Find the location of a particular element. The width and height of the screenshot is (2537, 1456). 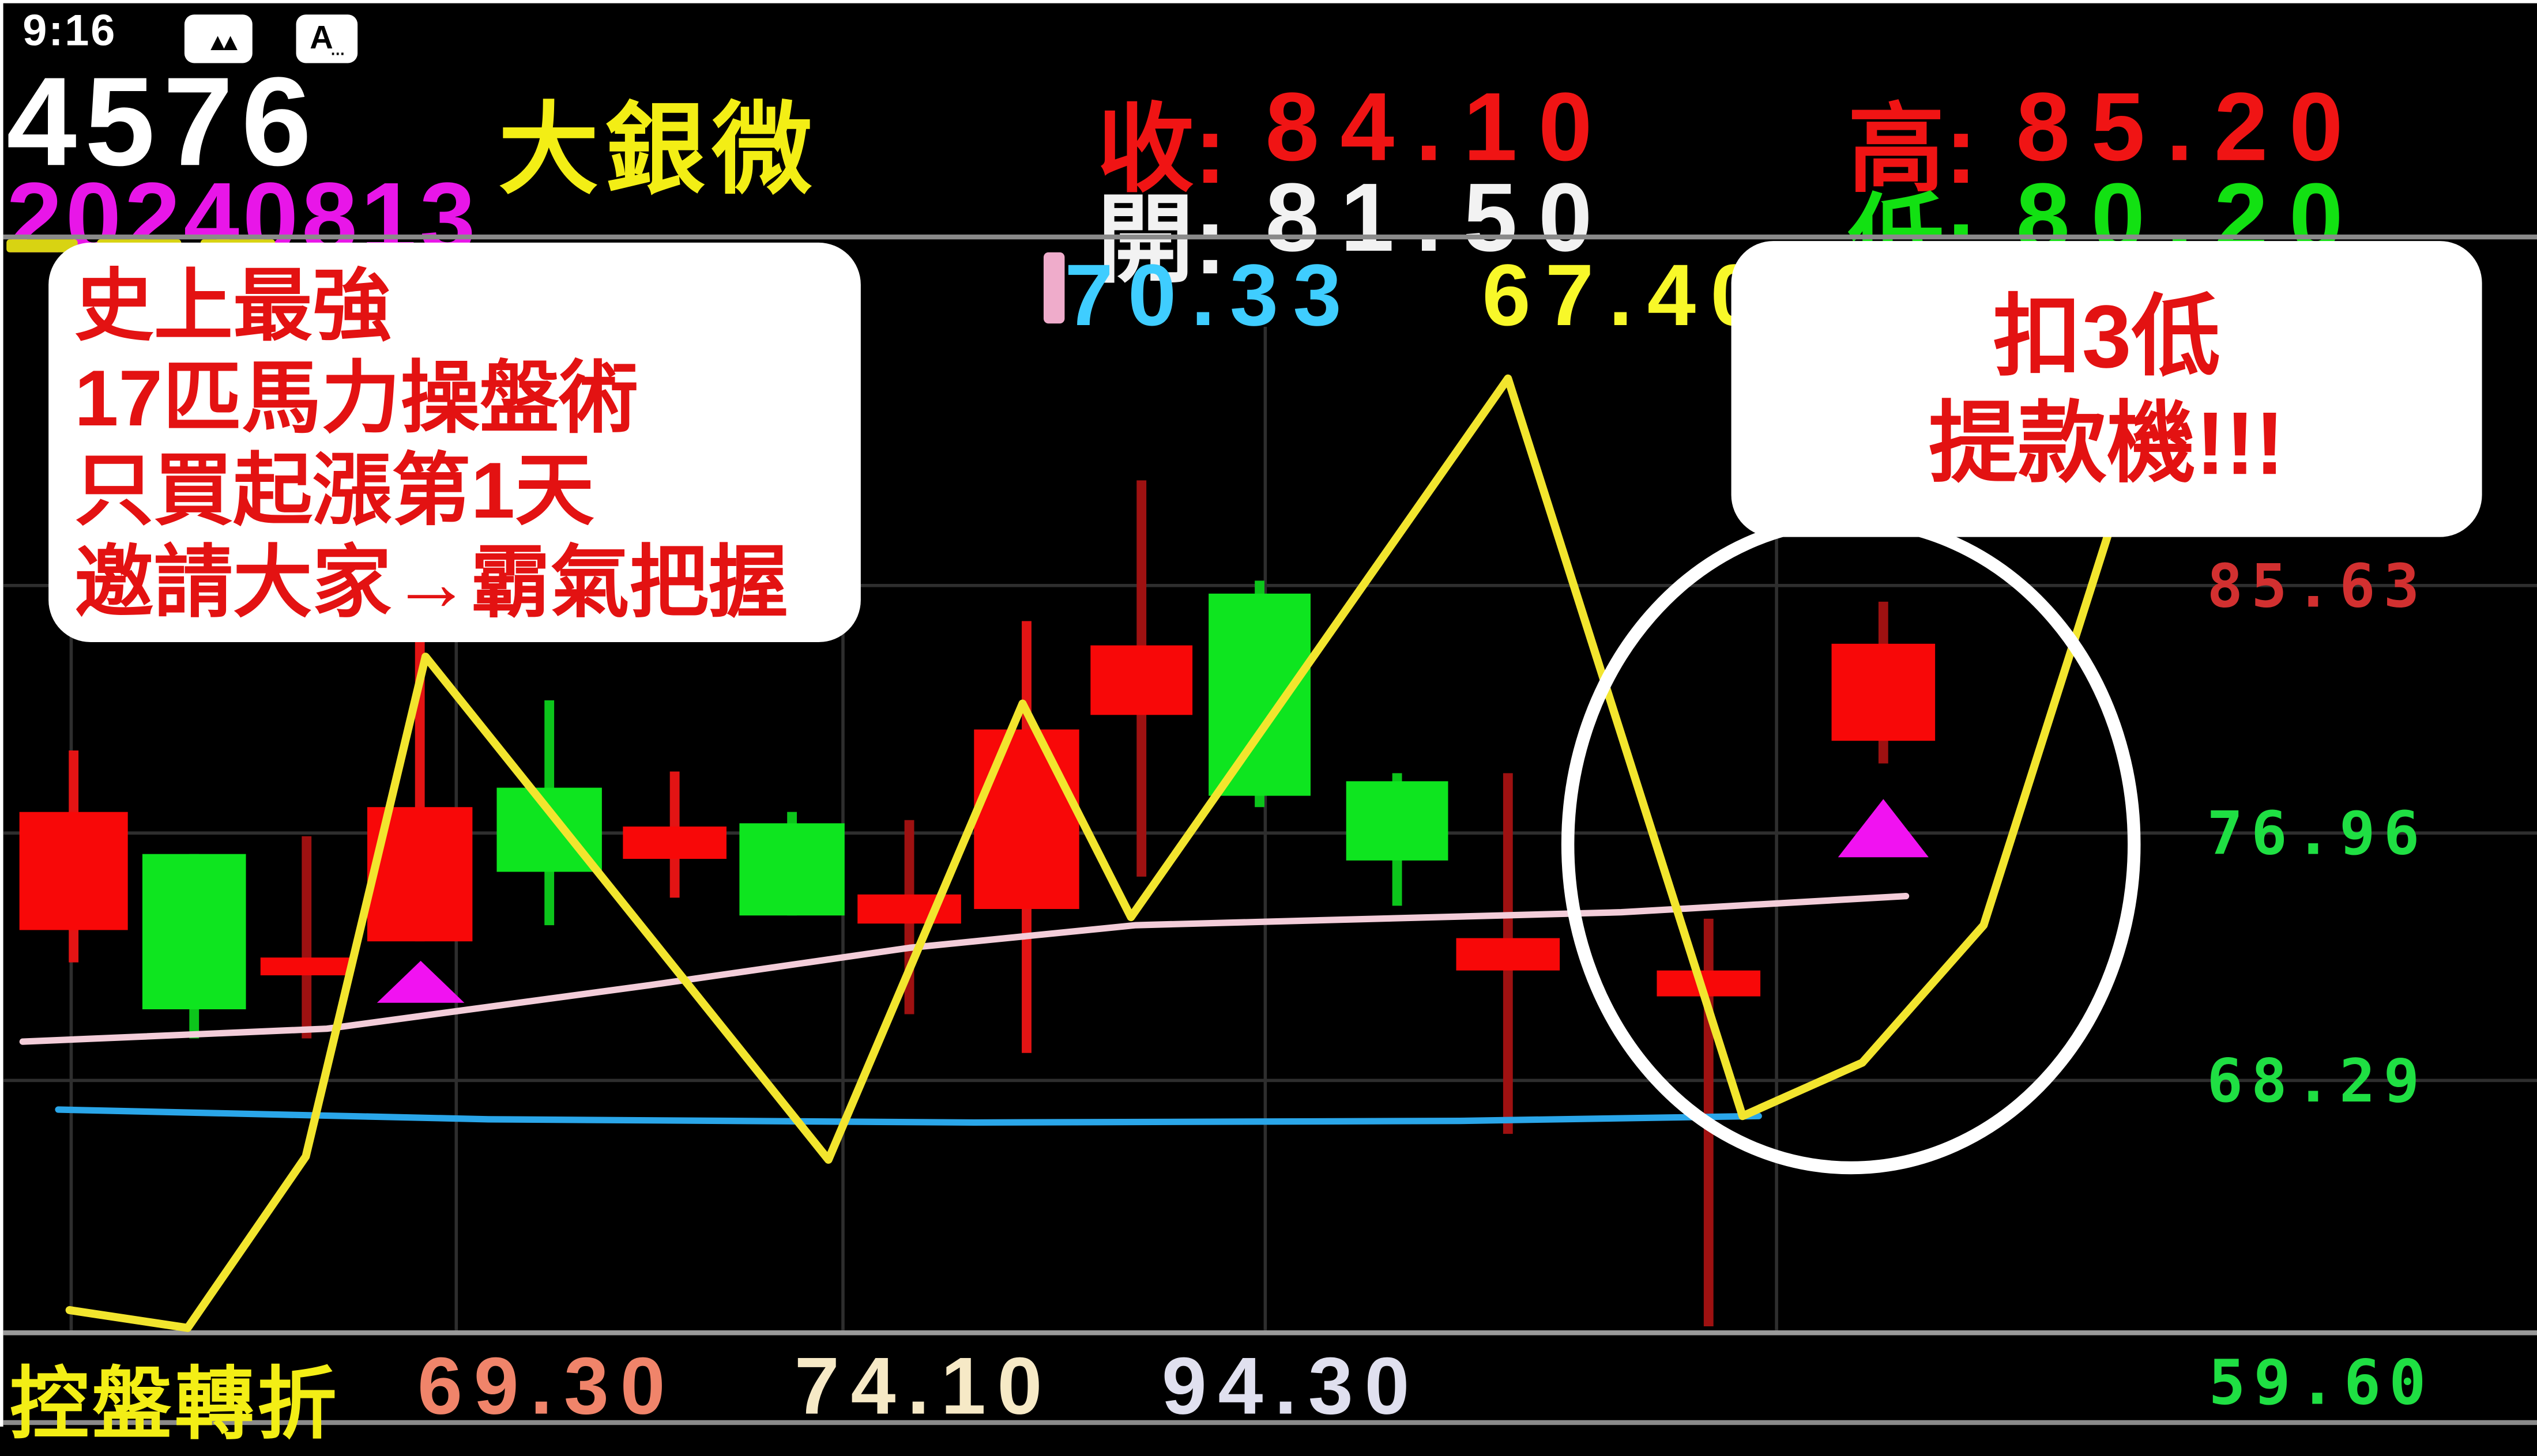

turn-indicator-label: 控盤轉折 is located at coordinates (174, 1406).